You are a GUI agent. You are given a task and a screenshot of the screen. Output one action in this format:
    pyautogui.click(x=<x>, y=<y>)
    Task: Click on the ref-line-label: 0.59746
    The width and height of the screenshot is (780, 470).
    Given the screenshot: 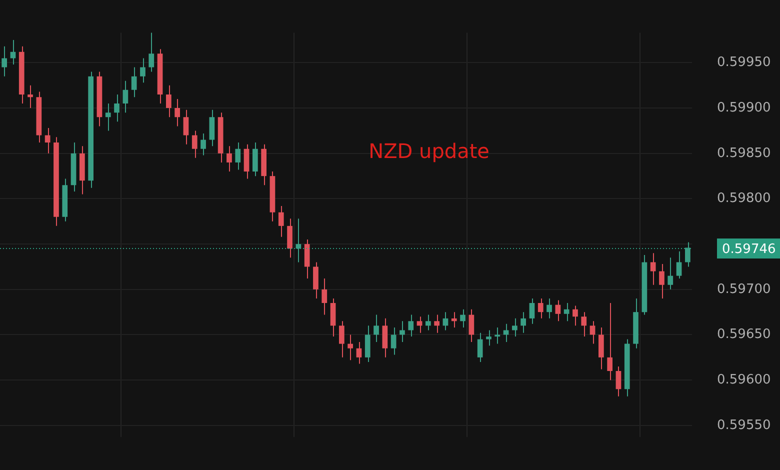 What is the action you would take?
    pyautogui.click(x=749, y=249)
    